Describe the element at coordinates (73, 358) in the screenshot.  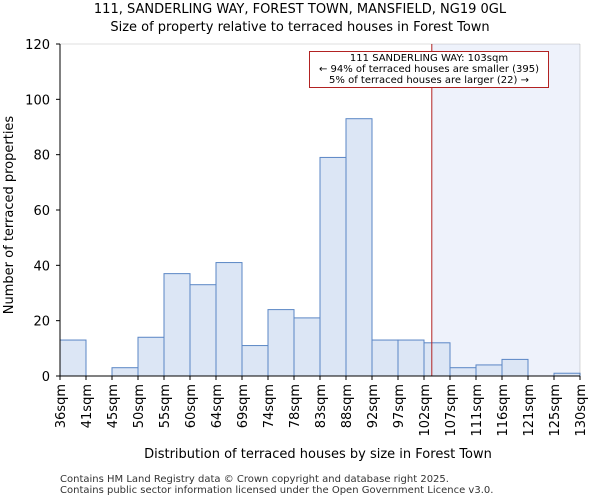
I see `bar-36sqm` at that location.